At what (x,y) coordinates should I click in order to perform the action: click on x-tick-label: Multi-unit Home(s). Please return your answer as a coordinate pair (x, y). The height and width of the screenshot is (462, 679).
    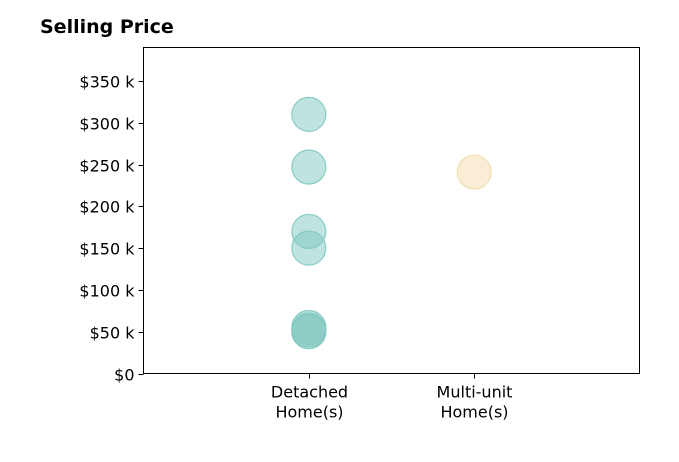
    Looking at the image, I should click on (475, 402).